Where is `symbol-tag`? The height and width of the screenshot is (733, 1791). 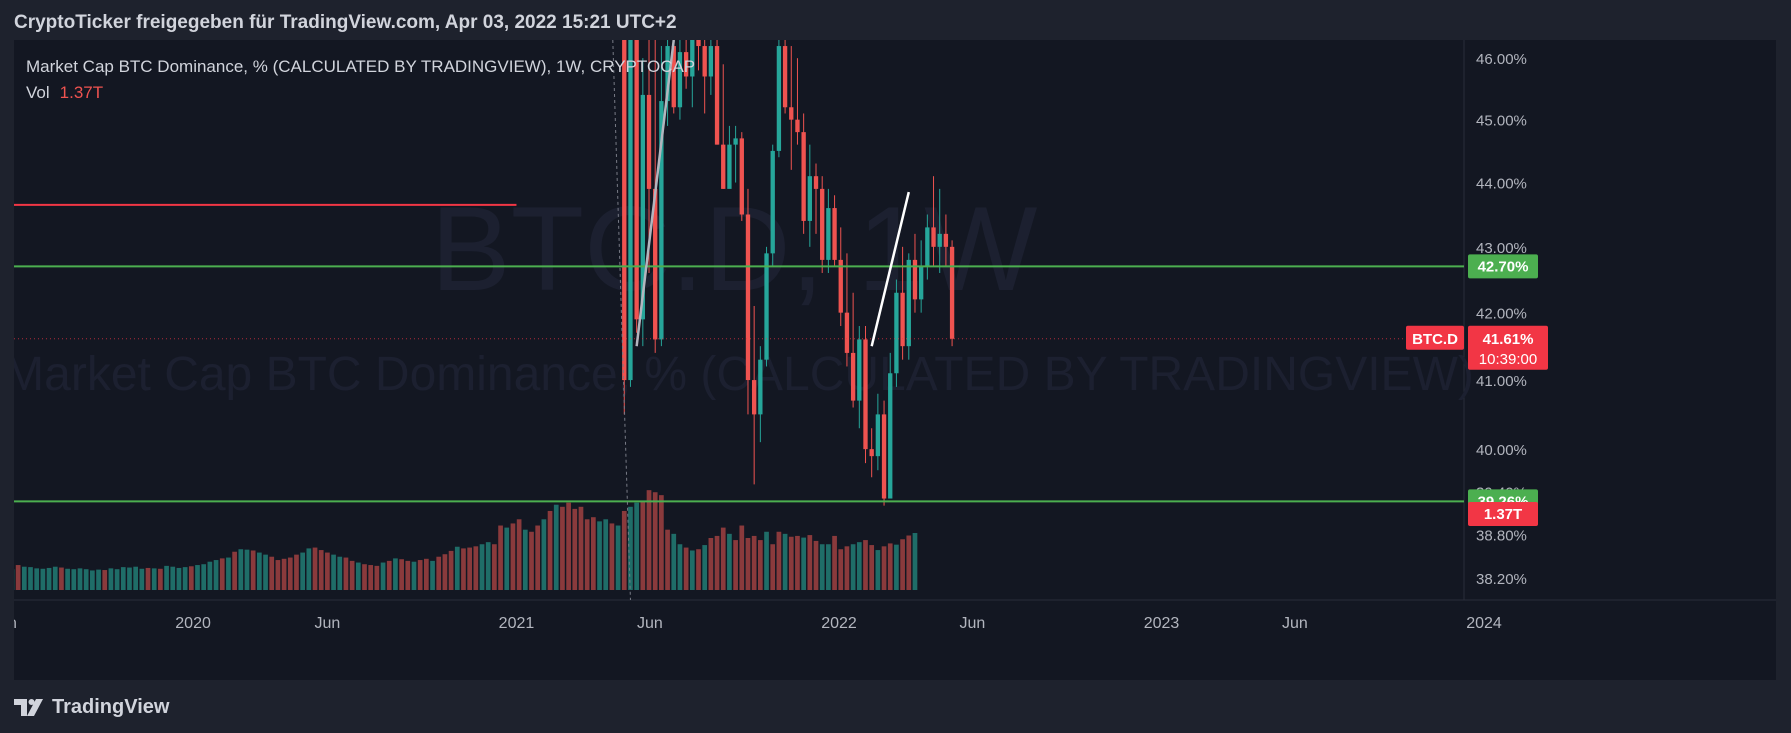 symbol-tag is located at coordinates (1435, 337).